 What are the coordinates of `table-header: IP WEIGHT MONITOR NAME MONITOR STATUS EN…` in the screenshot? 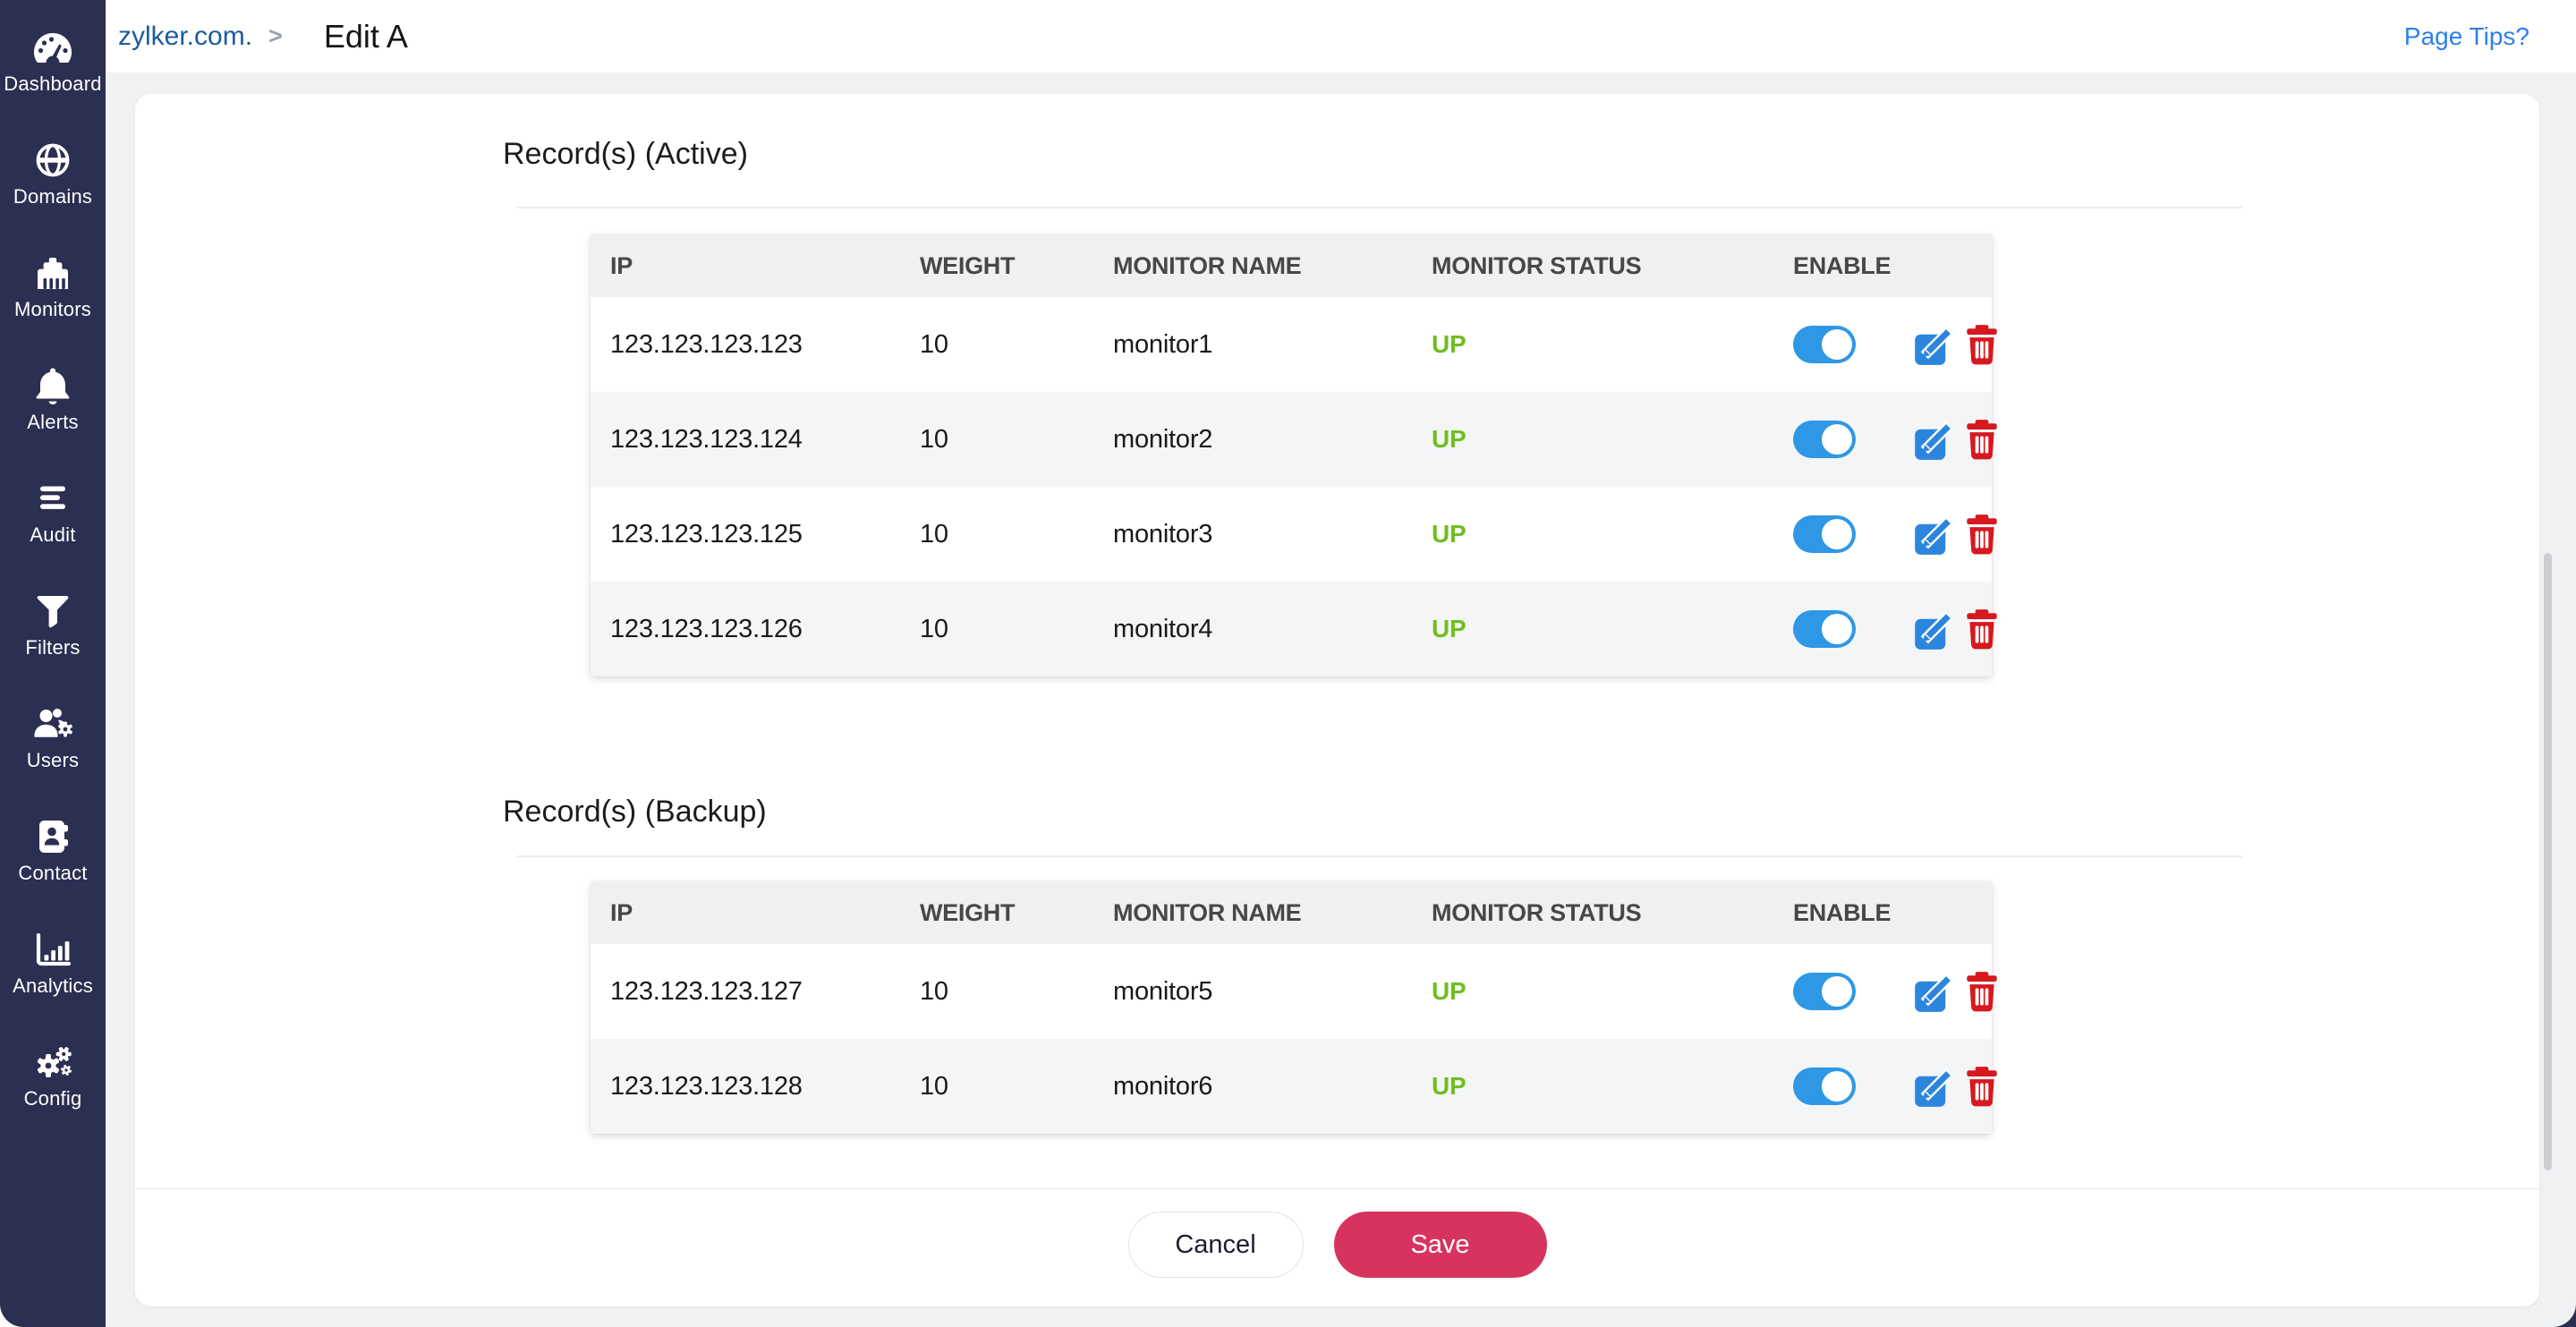 It's located at (1291, 265).